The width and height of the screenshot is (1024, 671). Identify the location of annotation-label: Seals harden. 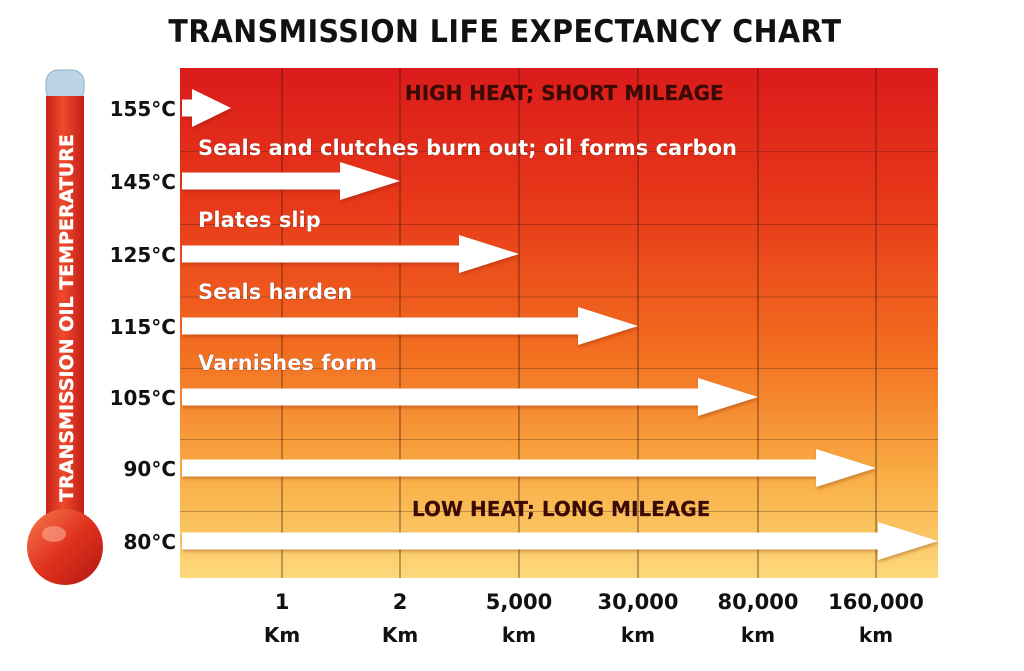
(275, 292).